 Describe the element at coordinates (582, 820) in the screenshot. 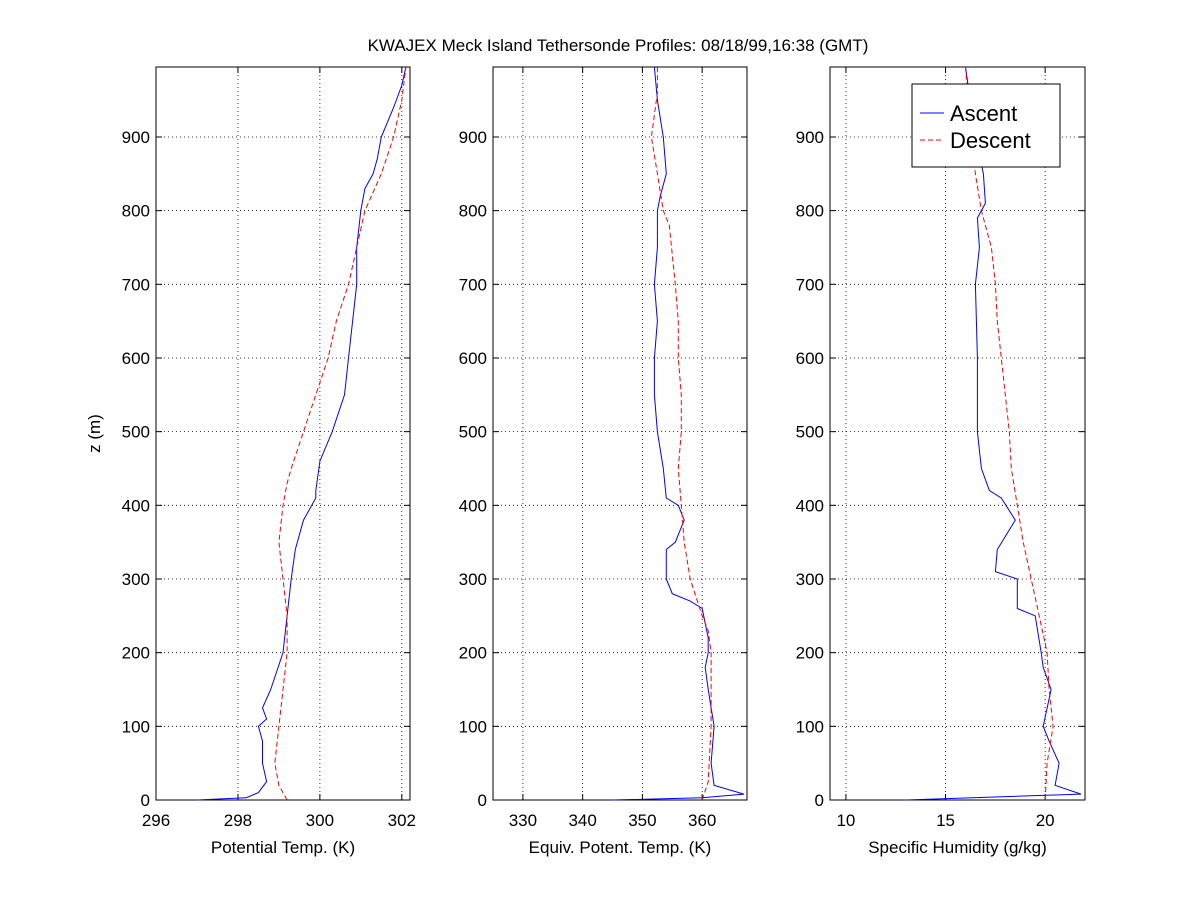

I see `x-tick-label: 340` at that location.